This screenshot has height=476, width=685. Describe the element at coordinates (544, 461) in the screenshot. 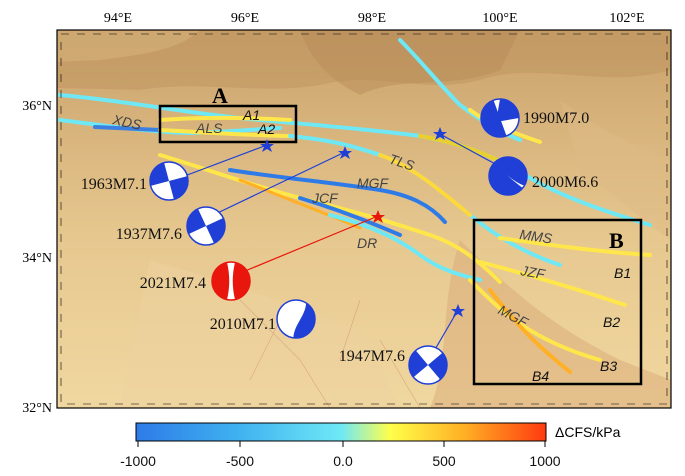

I see `colorbar-tick-1000: 1000` at that location.